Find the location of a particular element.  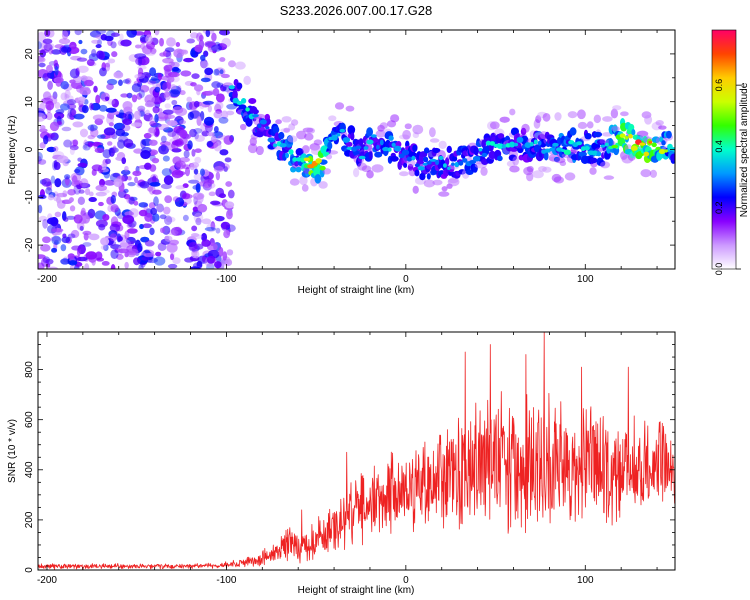

y-tick-label: 20 is located at coordinates (29, 54).